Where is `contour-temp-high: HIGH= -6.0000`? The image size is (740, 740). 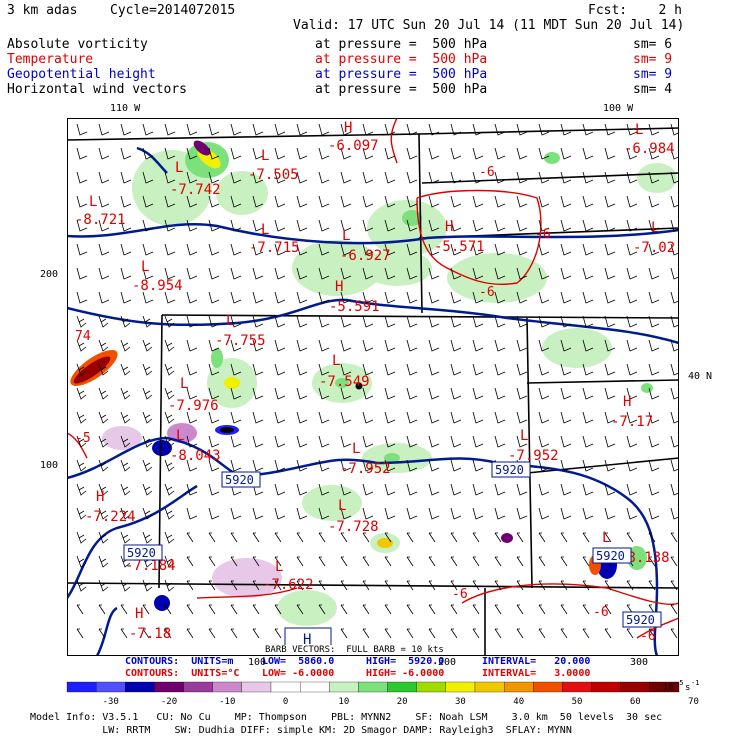
contour-temp-high: HIGH= -6.0000 is located at coordinates (405, 673).